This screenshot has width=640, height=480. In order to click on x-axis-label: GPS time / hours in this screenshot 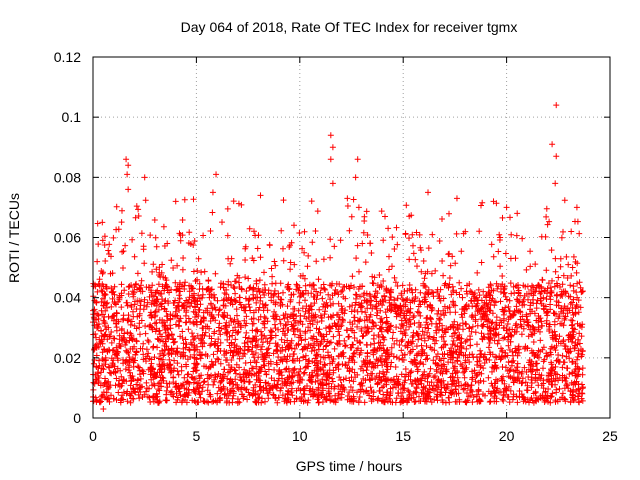, I will do `click(349, 466)`.